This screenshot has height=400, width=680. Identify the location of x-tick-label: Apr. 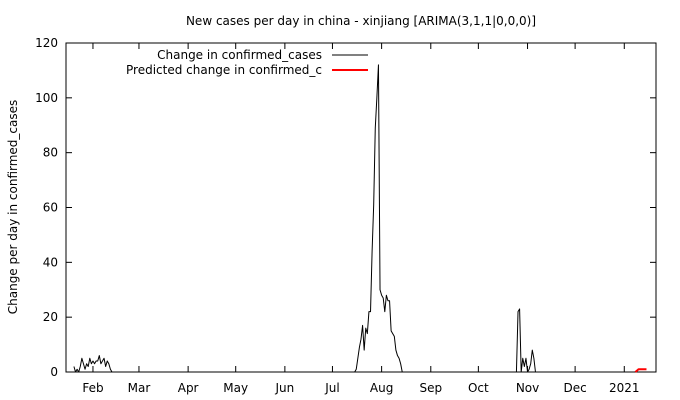
(188, 388).